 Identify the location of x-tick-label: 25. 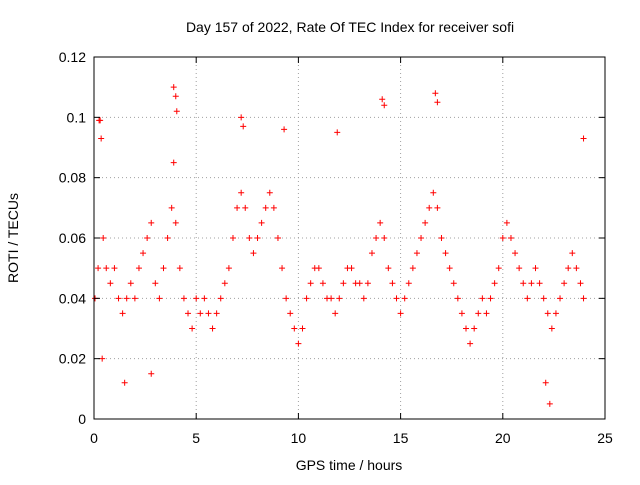
(605, 438).